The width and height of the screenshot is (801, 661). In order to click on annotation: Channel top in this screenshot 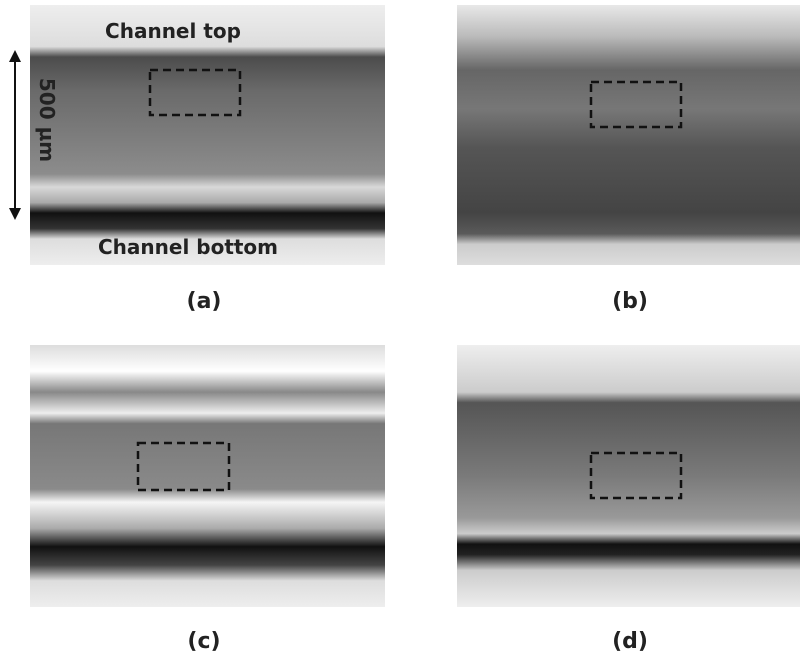, I will do `click(173, 31)`.